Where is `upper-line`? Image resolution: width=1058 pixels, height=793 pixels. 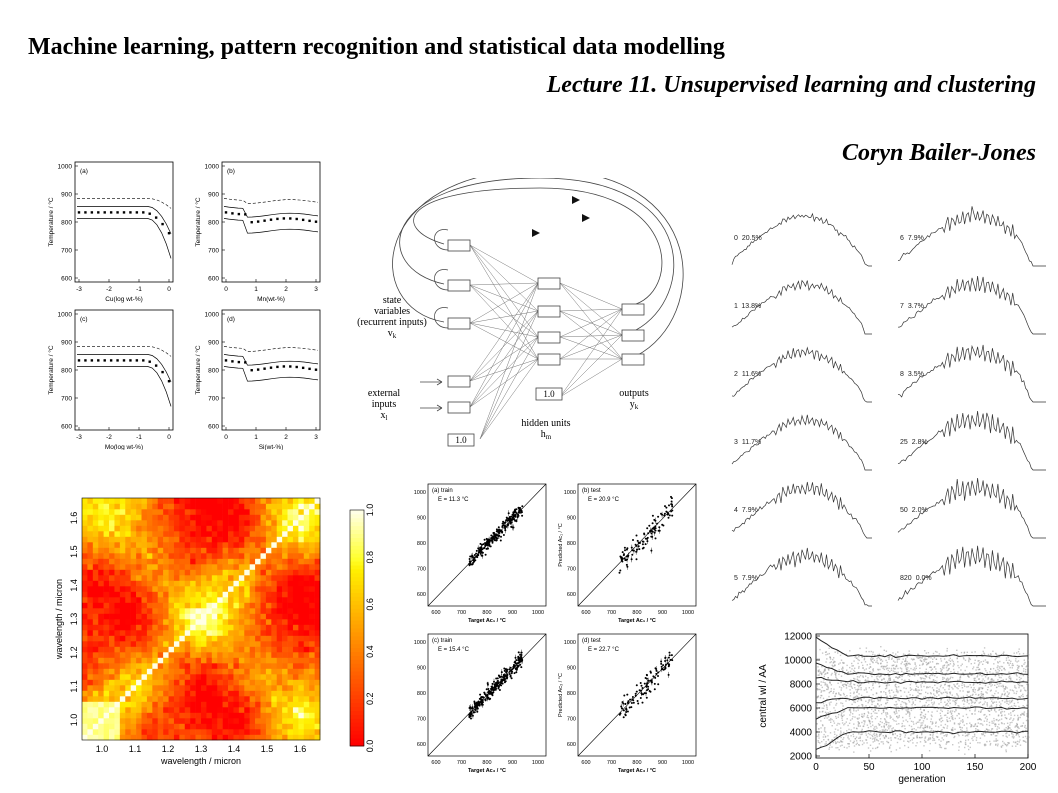 upper-line is located at coordinates (124, 368).